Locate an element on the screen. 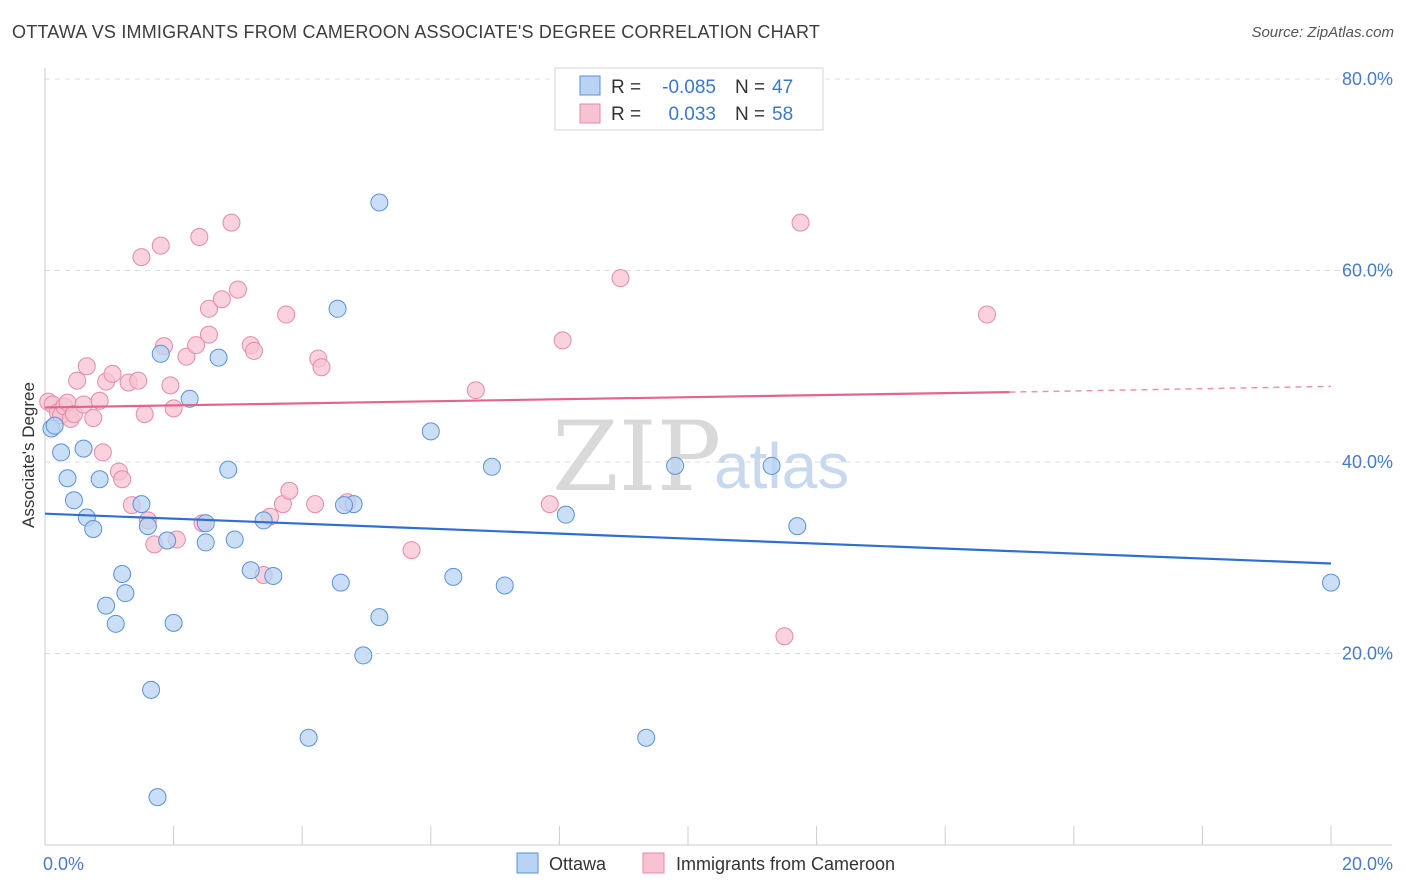  legend-n-label-cameroon: N = is located at coordinates (750, 114).